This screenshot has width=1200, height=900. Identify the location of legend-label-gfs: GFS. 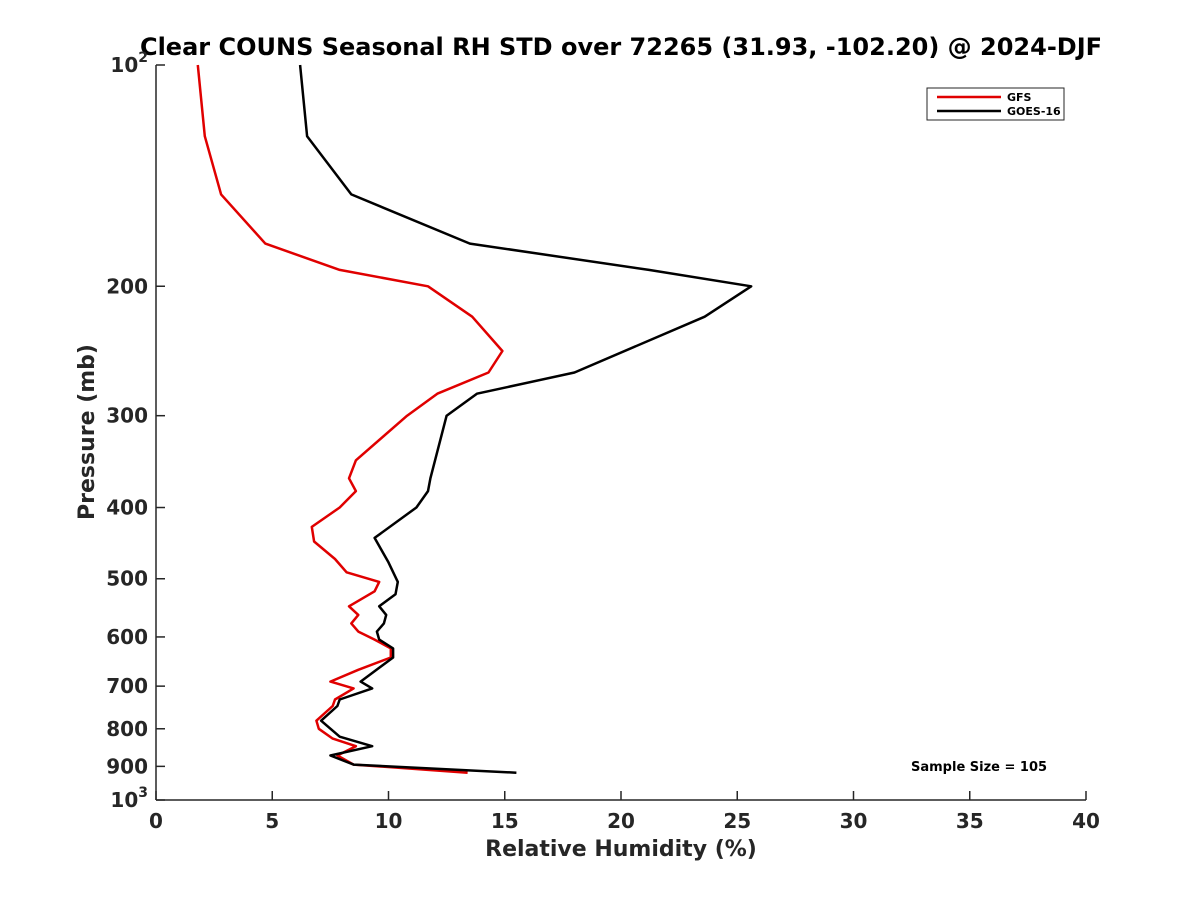
(1019, 97).